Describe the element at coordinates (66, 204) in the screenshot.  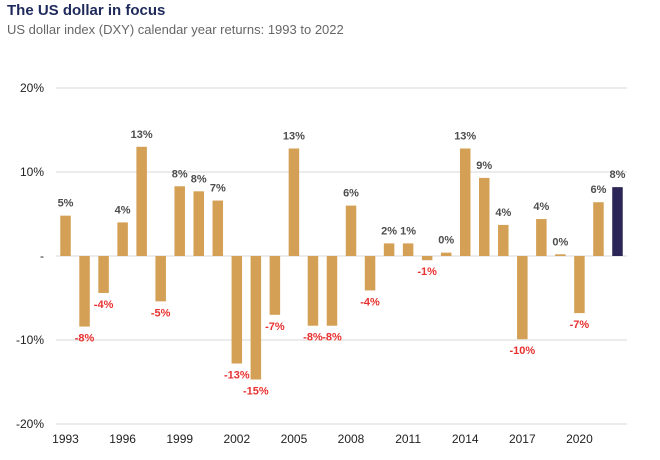
I see `data-label: 5%` at that location.